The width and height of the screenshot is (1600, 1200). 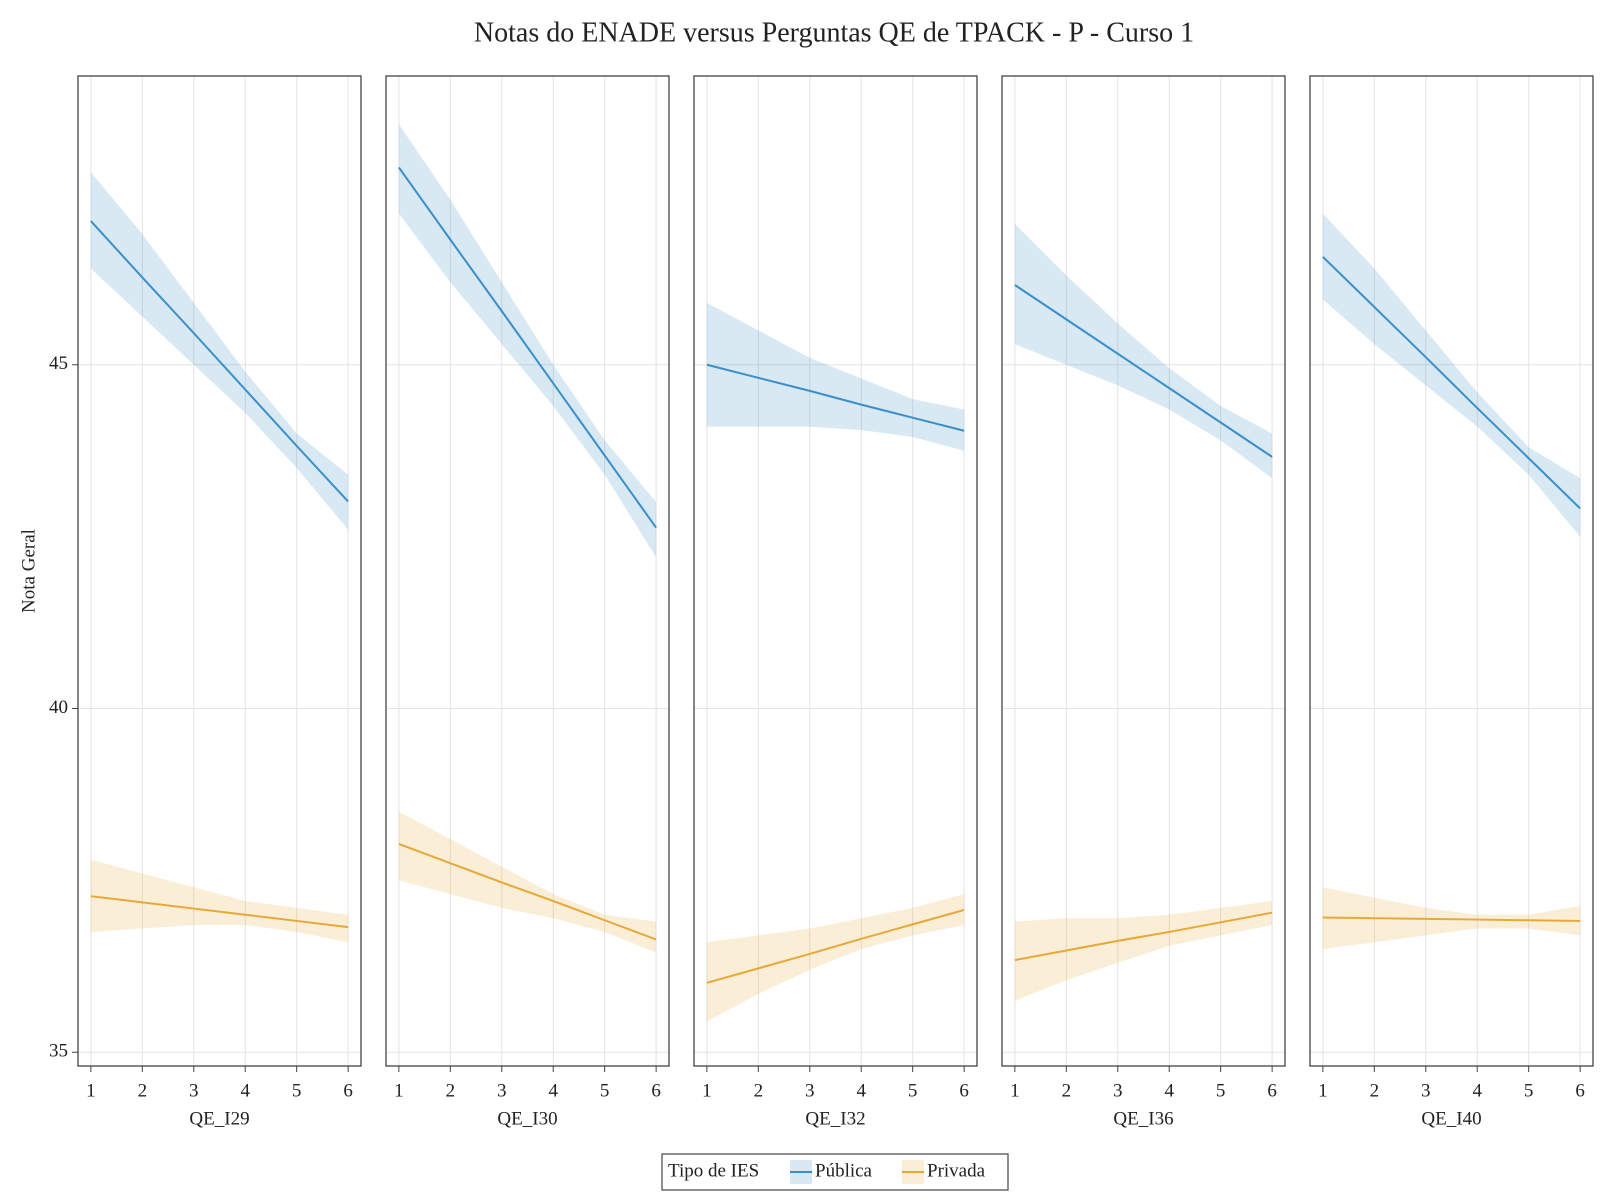 What do you see at coordinates (1143, 1118) in the screenshot?
I see `x-axis-label: QE_I36` at bounding box center [1143, 1118].